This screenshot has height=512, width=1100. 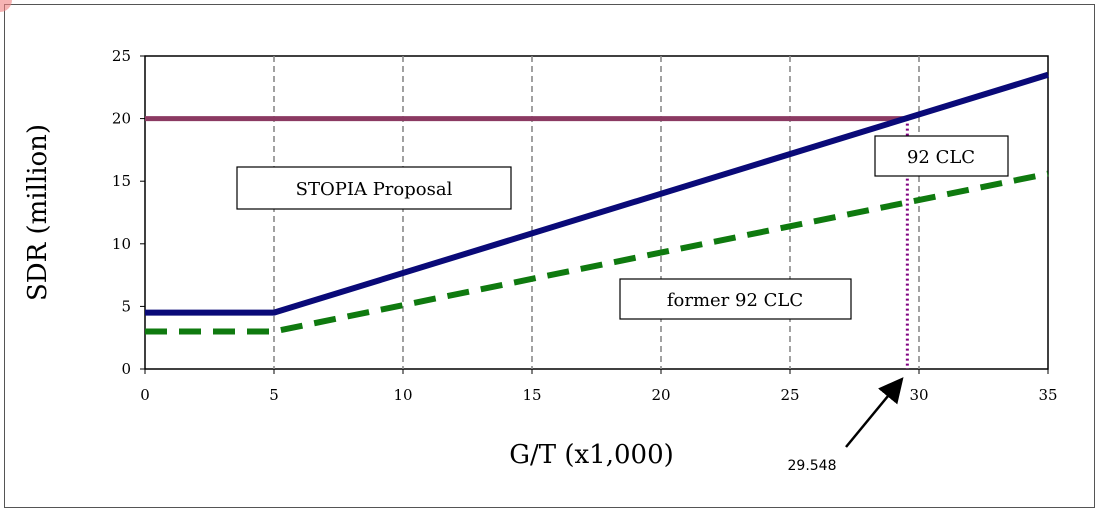 What do you see at coordinates (121, 181) in the screenshot?
I see `y-tick-label: 15` at bounding box center [121, 181].